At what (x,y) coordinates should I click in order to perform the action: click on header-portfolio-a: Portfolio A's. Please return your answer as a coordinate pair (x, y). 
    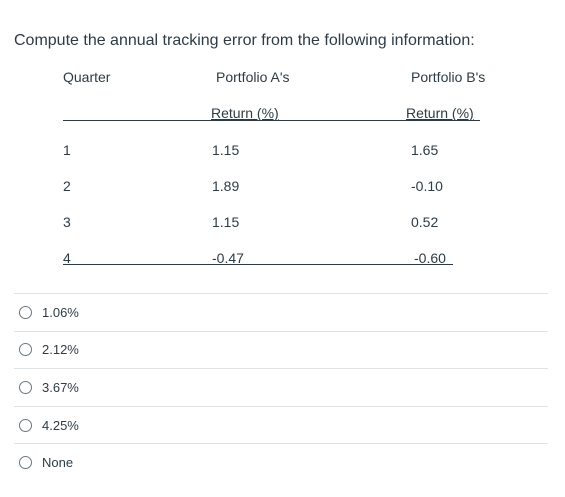
    Looking at the image, I should click on (253, 77).